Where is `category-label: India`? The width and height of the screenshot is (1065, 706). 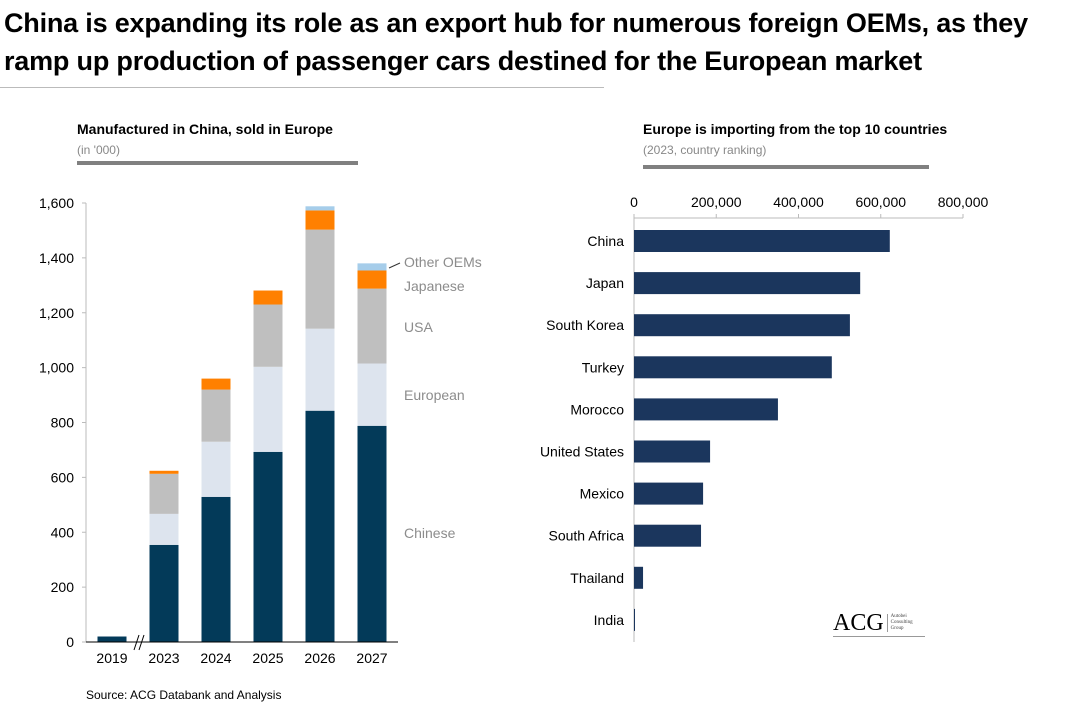
category-label: India is located at coordinates (609, 620).